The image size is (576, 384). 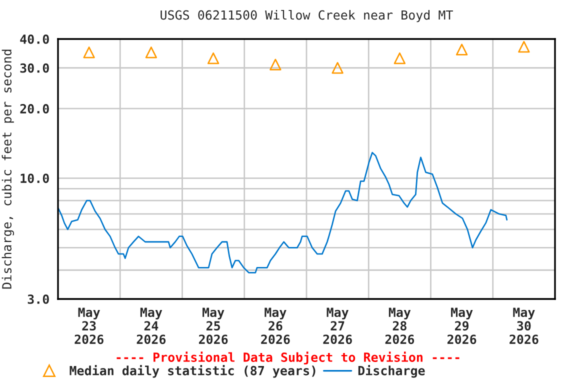 I want to click on x-tick-label: May 24 2026, so click(x=151, y=326).